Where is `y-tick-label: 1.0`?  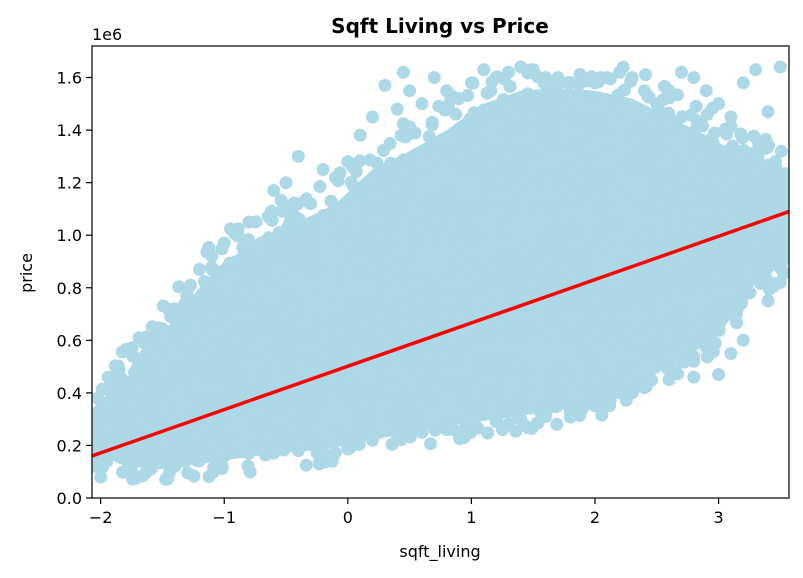 y-tick-label: 1.0 is located at coordinates (69, 235).